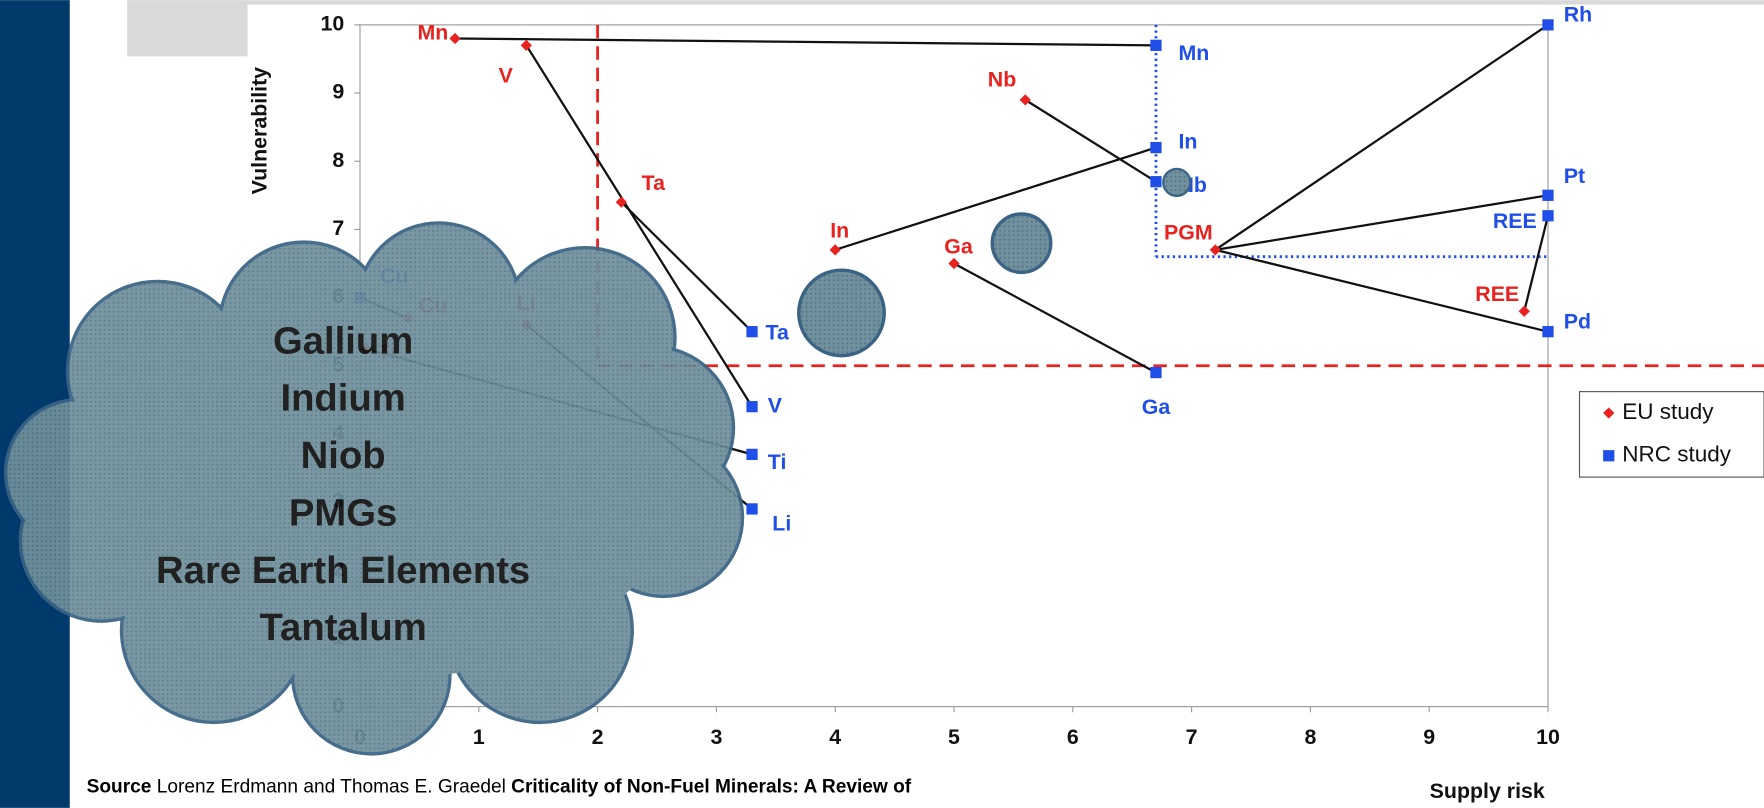 The image size is (1764, 808). I want to click on callout-line: Tantalum, so click(343, 627).